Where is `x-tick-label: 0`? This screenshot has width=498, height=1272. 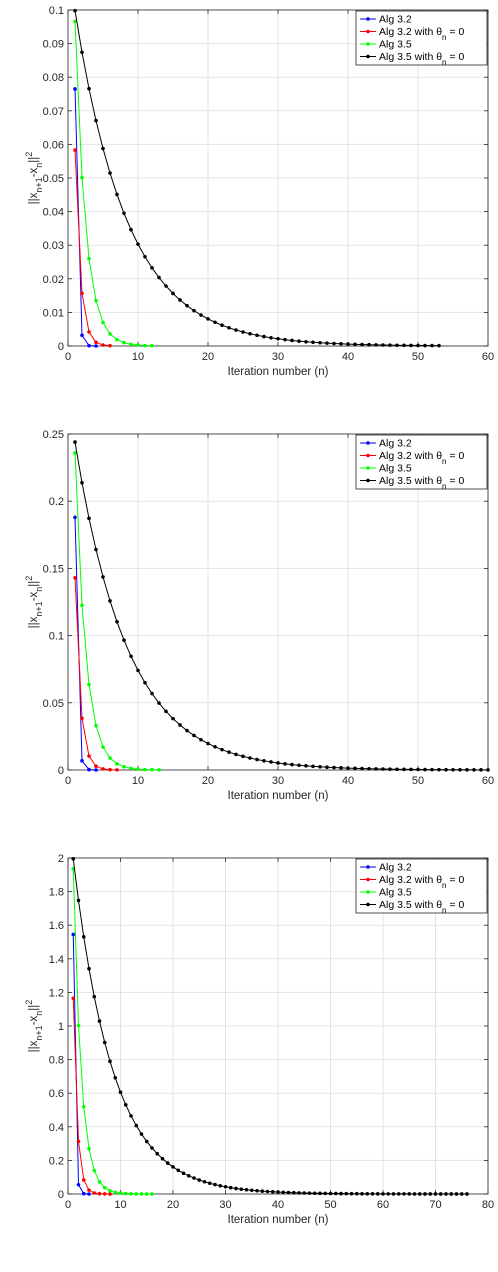 x-tick-label: 0 is located at coordinates (68, 1205).